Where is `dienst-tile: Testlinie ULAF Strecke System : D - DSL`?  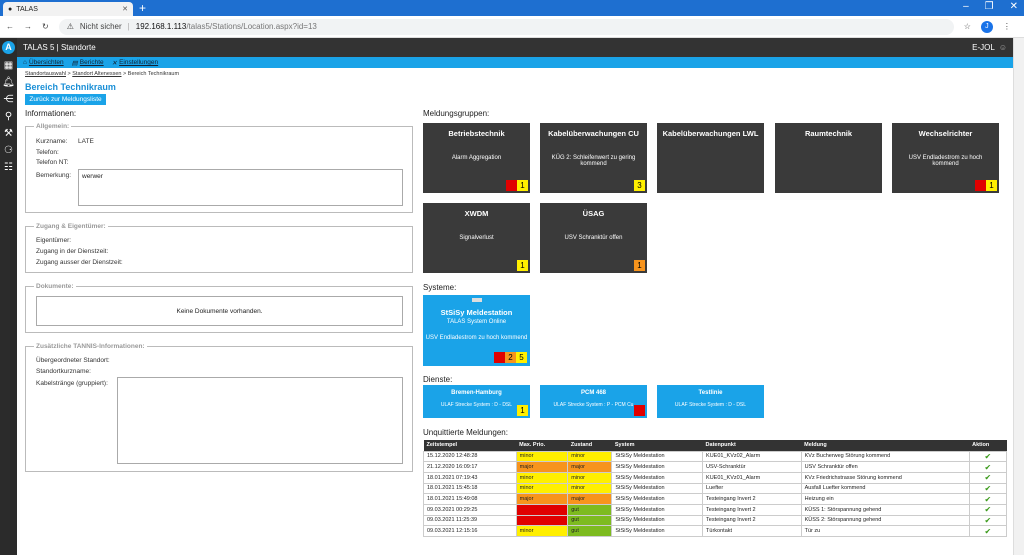
dienst-tile: Testlinie ULAF Strecke System : D - DSL is located at coordinates (710, 401).